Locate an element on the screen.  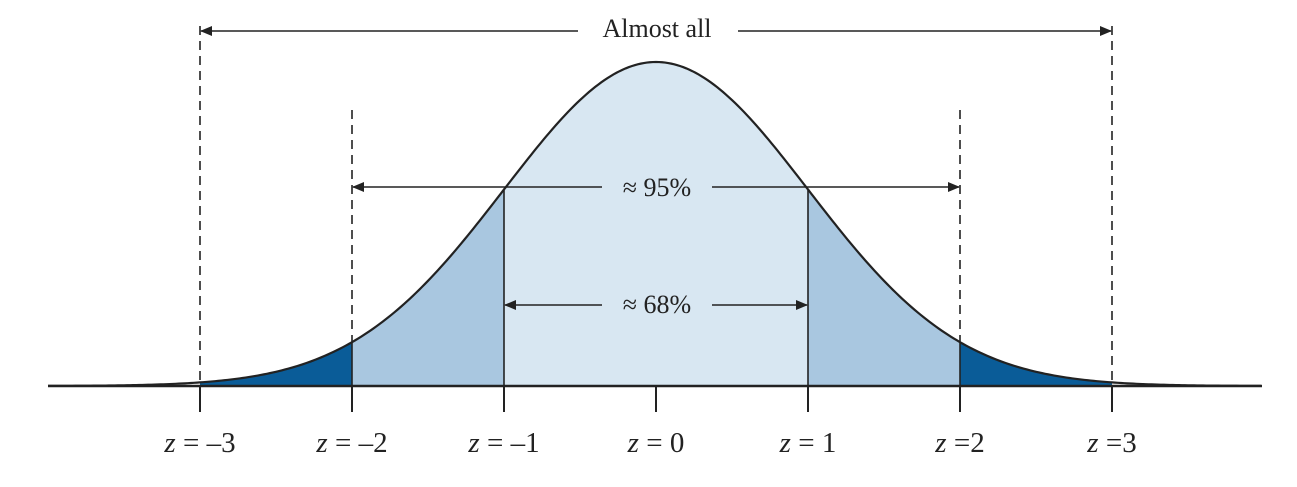
z-score-label: z = 0 is located at coordinates (656, 443).